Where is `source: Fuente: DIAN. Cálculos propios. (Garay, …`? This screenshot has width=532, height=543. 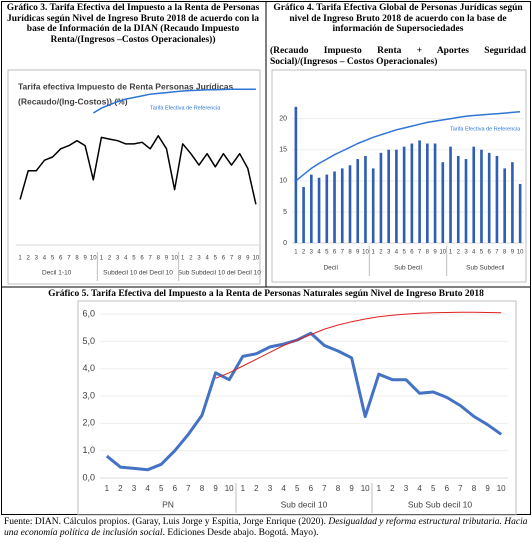
source: Fuente: DIAN. Cálculos propios. (Garay, … is located at coordinates (266, 528).